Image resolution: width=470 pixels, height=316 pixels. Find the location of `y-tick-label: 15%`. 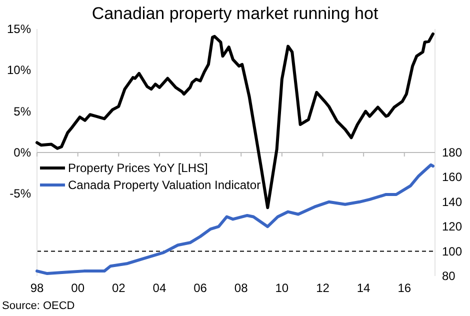

y-tick-label: 15% is located at coordinates (19, 29).